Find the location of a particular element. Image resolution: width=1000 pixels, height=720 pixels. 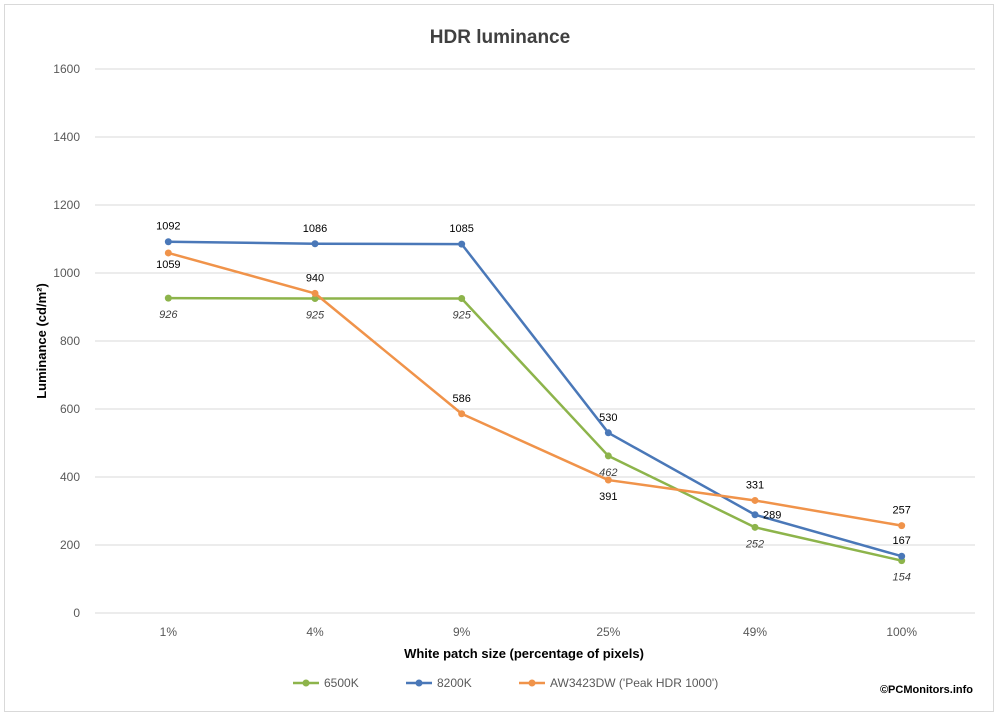

y-tick-label: 800 is located at coordinates (70, 341).